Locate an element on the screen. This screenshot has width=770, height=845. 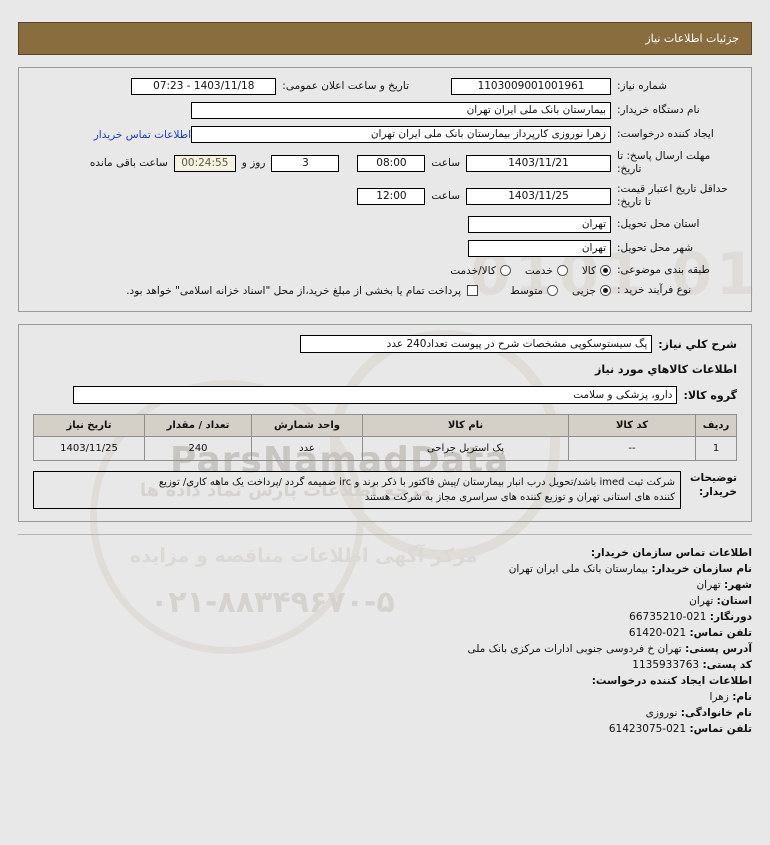
buyer-description-label-line2: خریدار: is located at coordinates (718, 492).